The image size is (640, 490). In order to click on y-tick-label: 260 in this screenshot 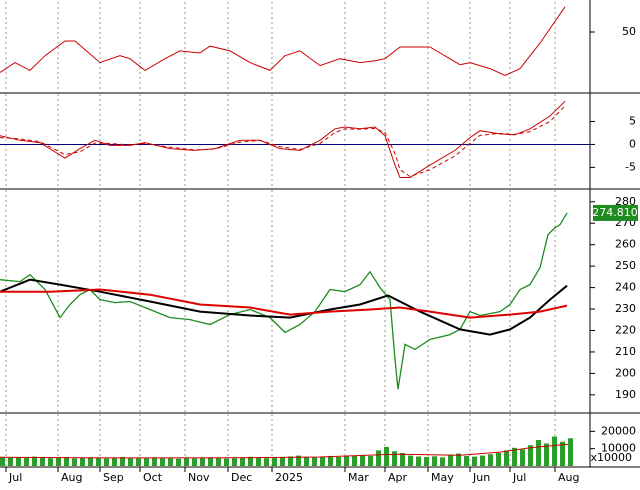, I will do `click(625, 244)`.